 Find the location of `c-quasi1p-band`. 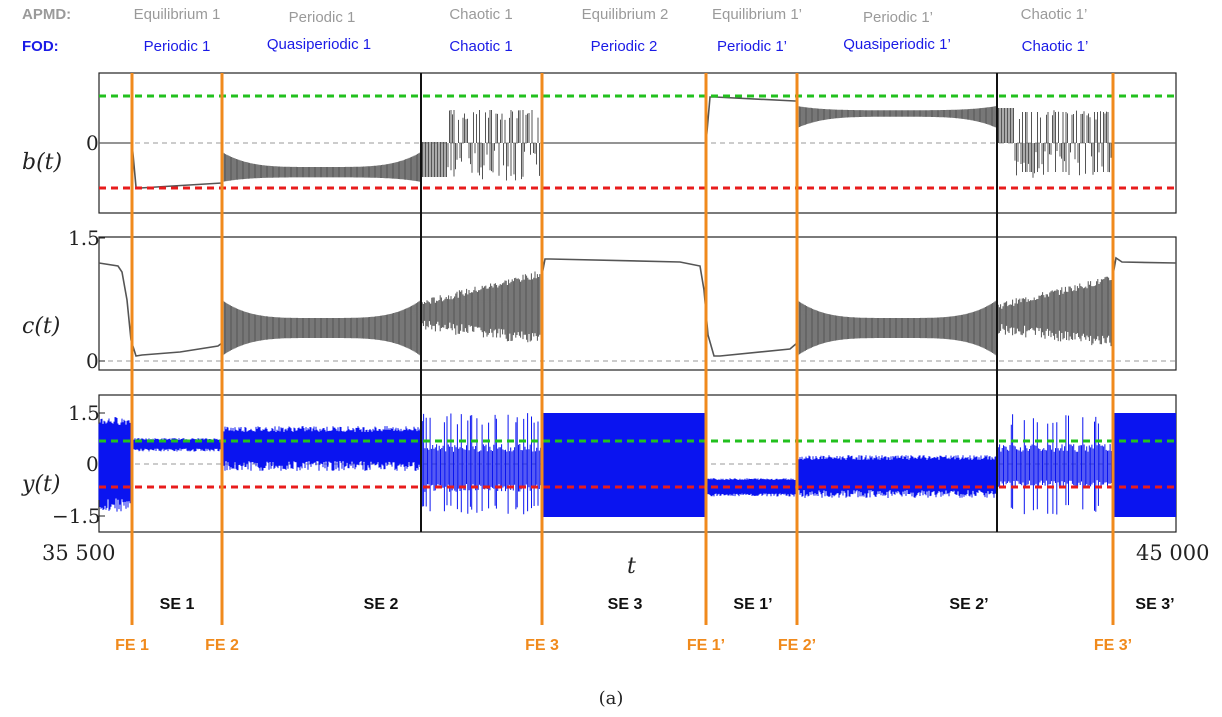

c-quasi1p-band is located at coordinates (896, 328).